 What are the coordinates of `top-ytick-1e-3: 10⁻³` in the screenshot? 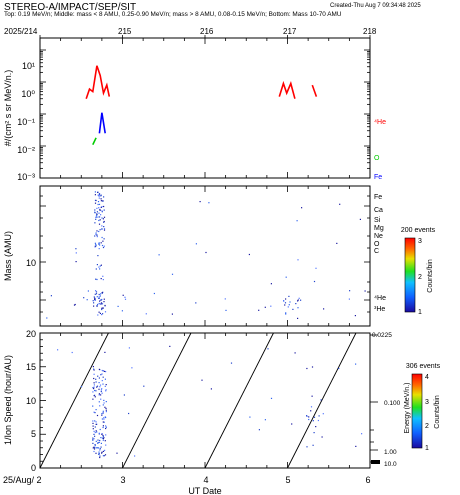 It's located at (26, 177).